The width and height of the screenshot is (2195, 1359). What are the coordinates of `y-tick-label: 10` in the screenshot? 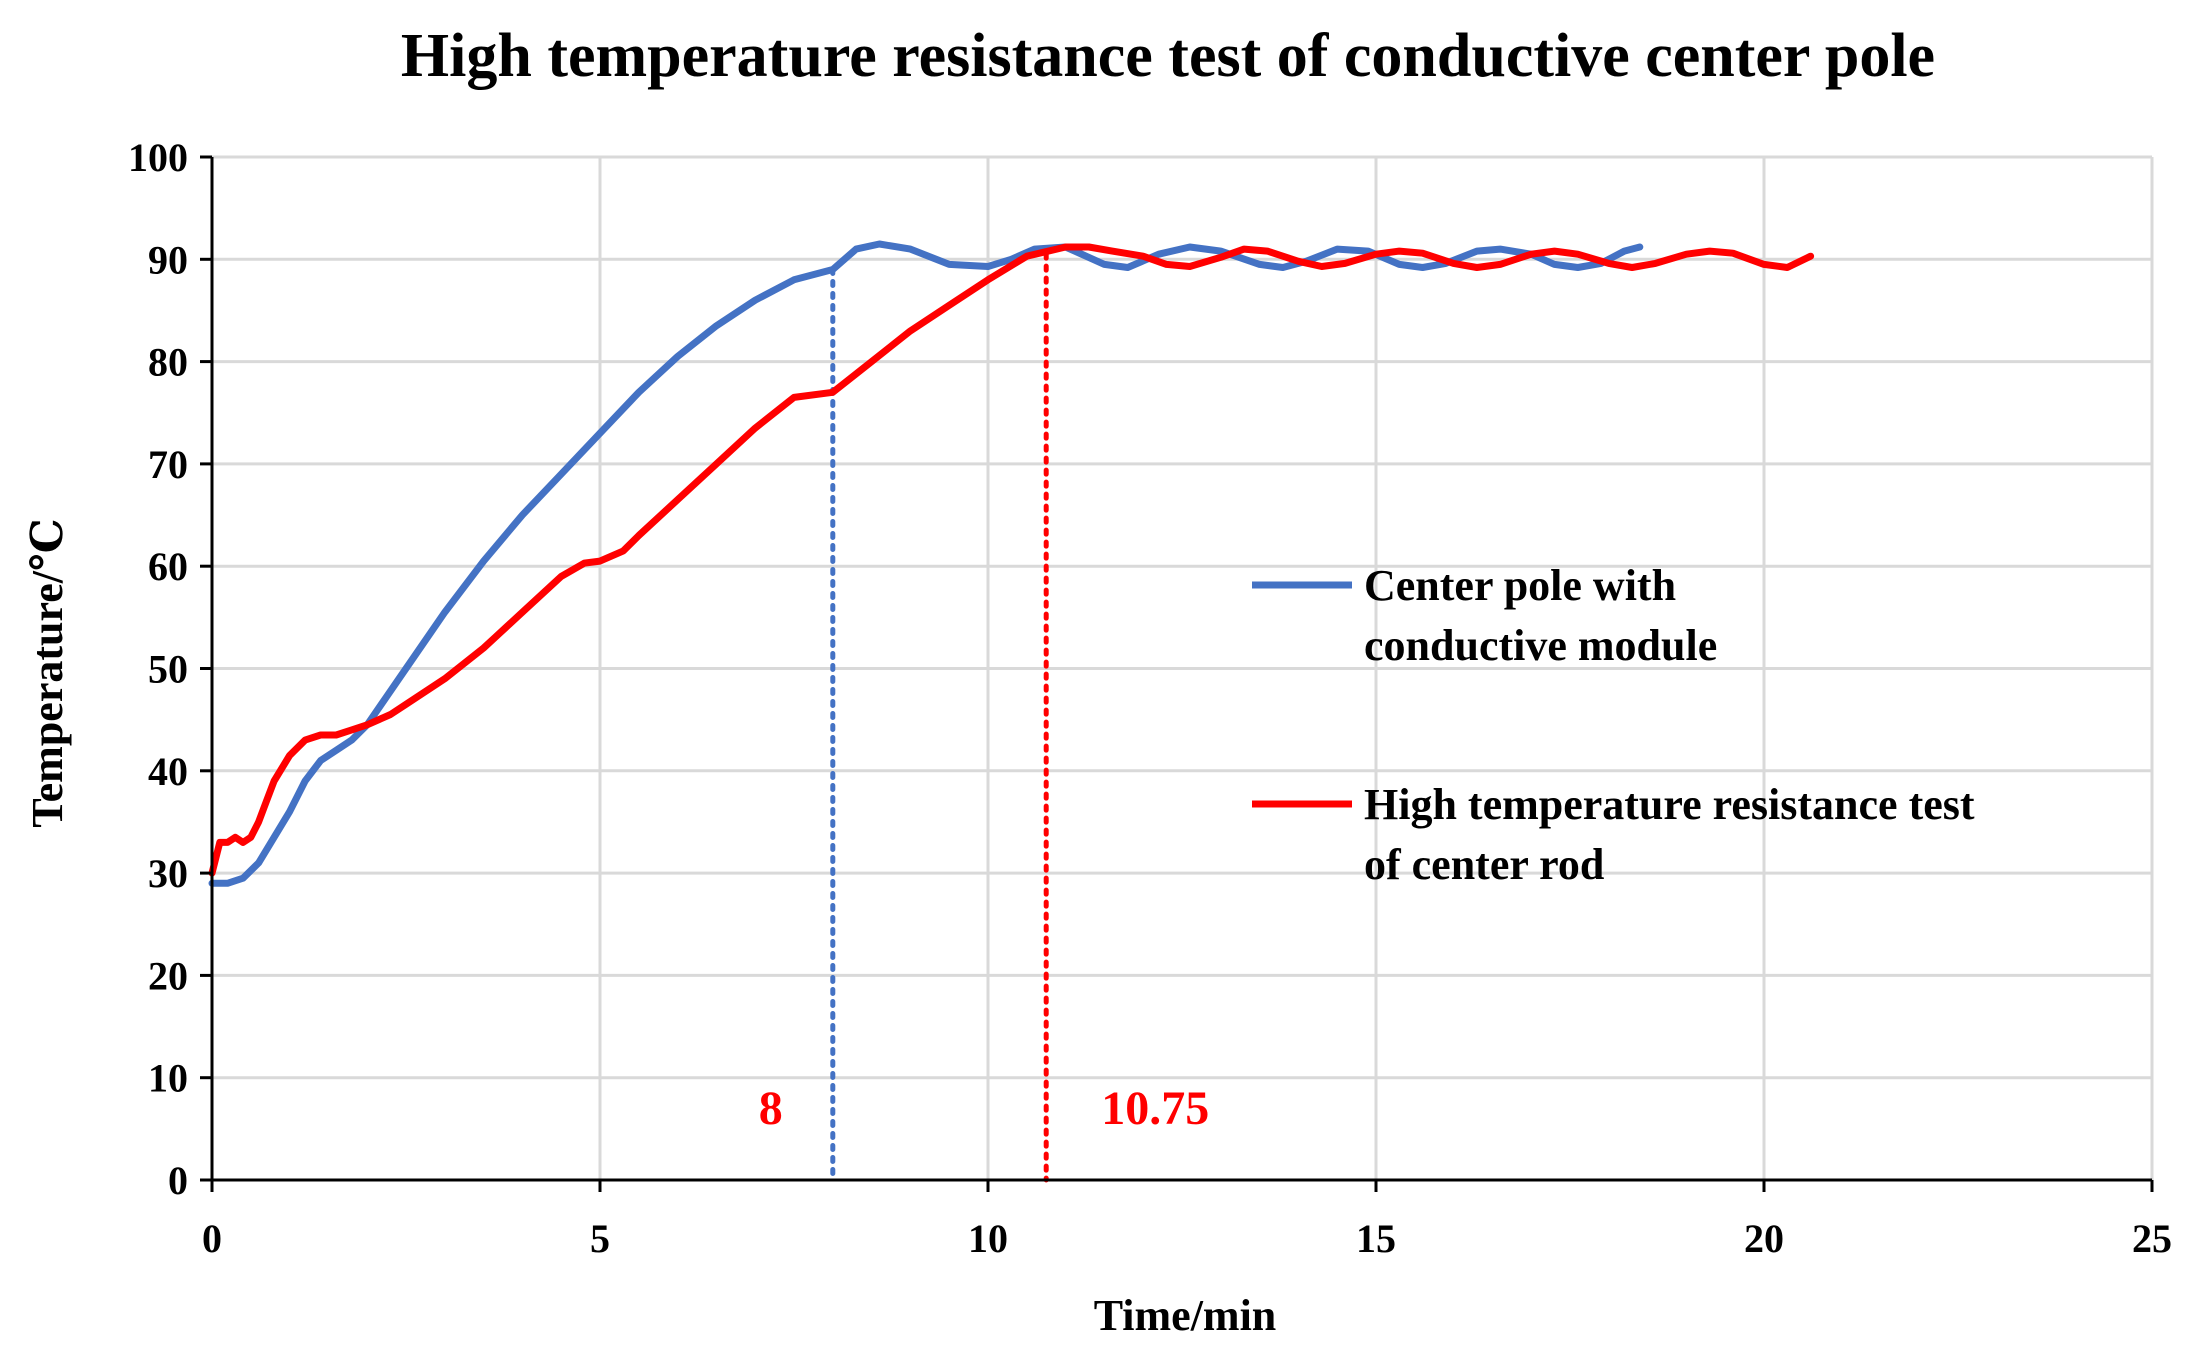 It's located at (168, 1078).